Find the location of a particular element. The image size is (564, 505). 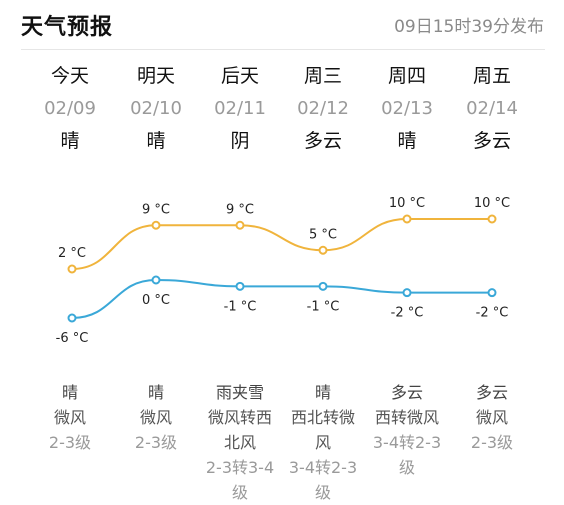

day-column: 周五 02/14 多云 is located at coordinates (492, 108).